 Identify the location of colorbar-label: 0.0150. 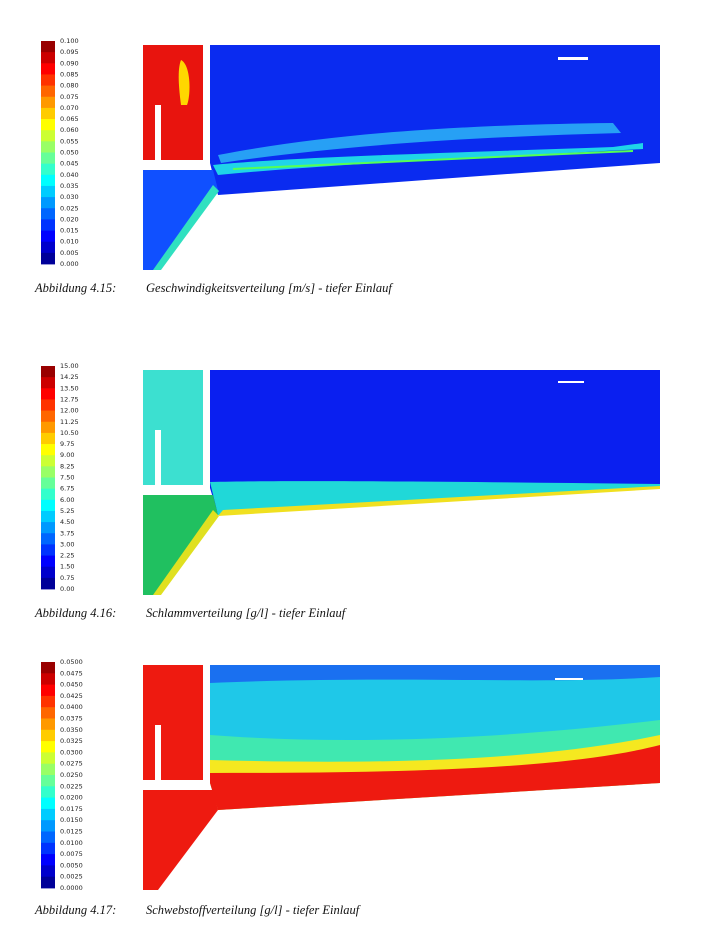
(71, 820).